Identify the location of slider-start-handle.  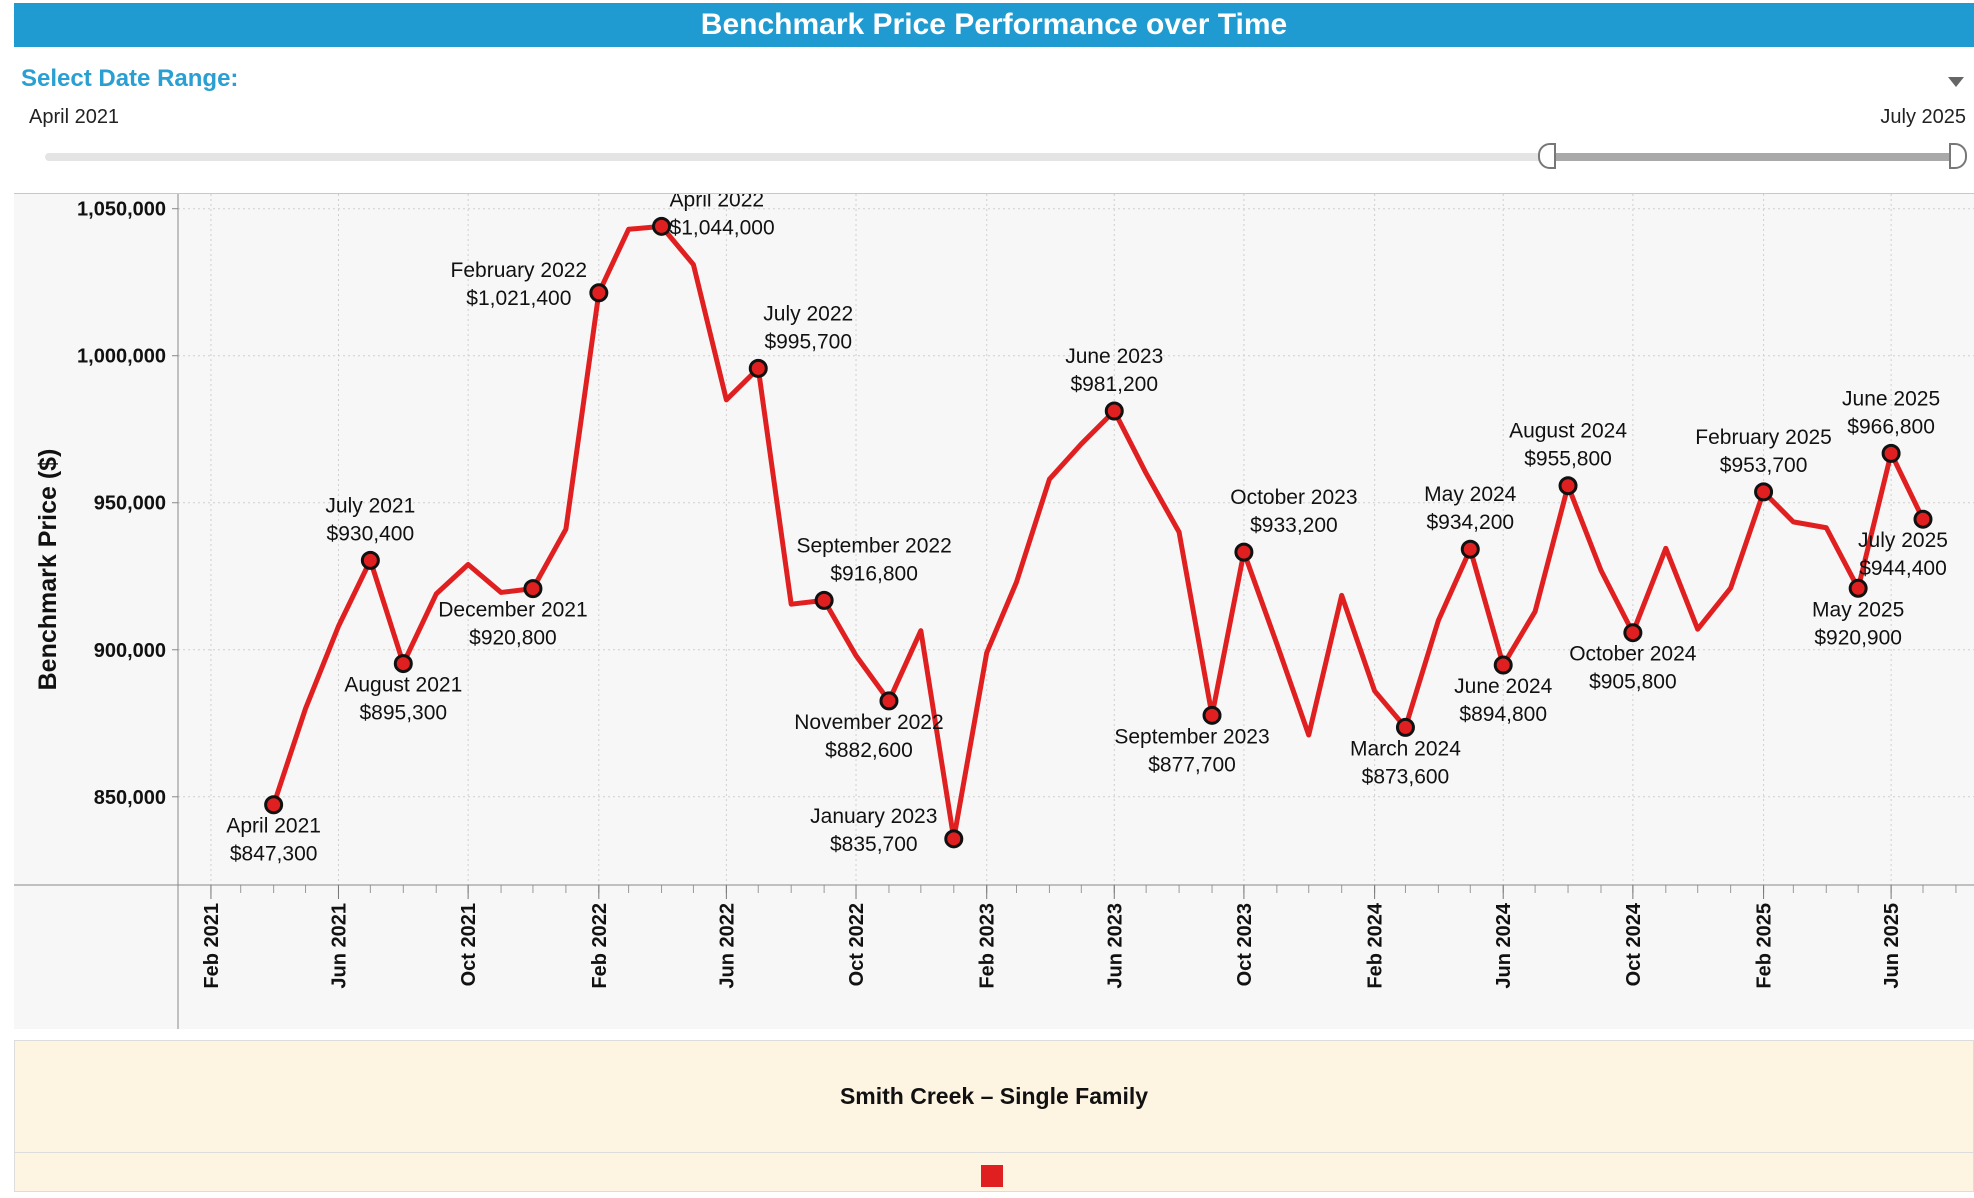
(1547, 156).